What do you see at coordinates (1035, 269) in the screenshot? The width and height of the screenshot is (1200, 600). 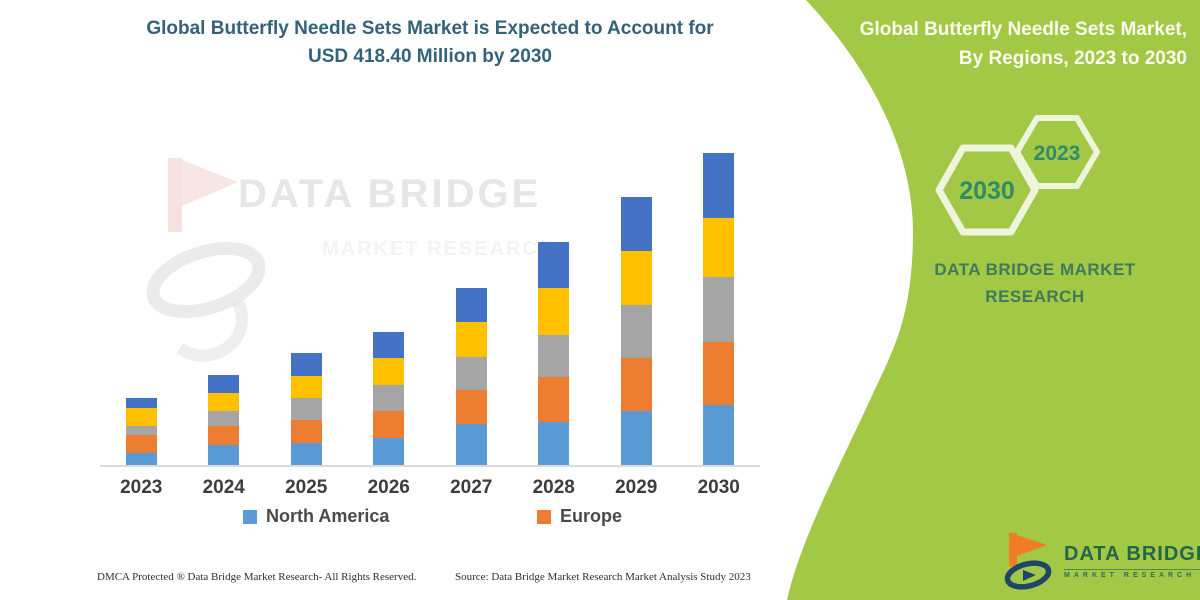 I see `panel-brand-line1: DATA BRIDGE MARKET` at bounding box center [1035, 269].